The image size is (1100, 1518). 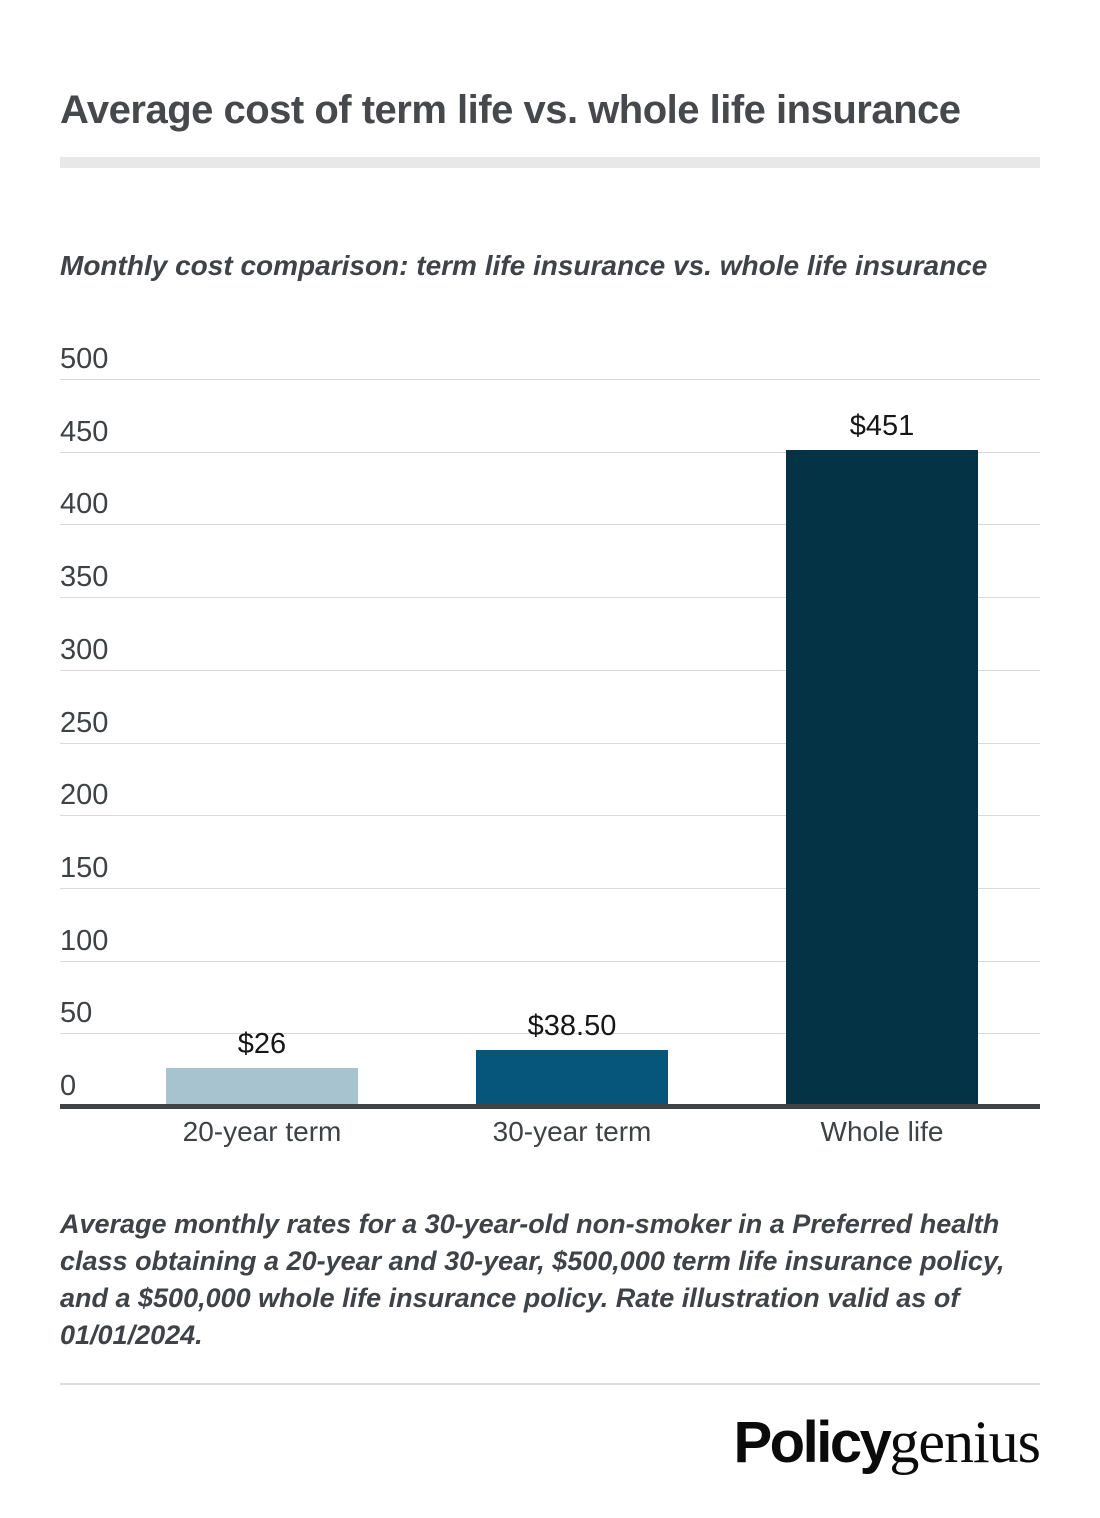 I want to click on bar-value-label-1: $38.50, so click(x=572, y=1026).